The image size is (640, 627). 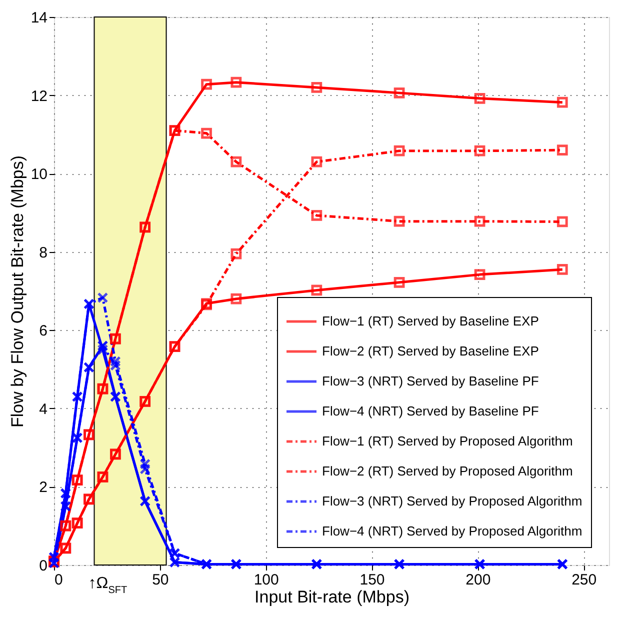 What do you see at coordinates (332, 597) in the screenshot?
I see `x-axis-title: Input Bit-rate (Mbps)` at bounding box center [332, 597].